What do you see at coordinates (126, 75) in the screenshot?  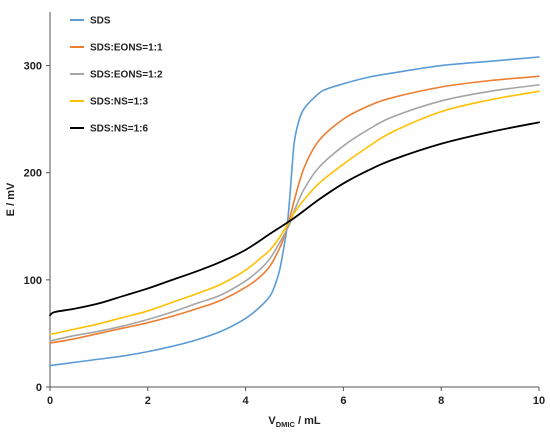 I see `legend-label: SDS:EONS=1:2` at bounding box center [126, 75].